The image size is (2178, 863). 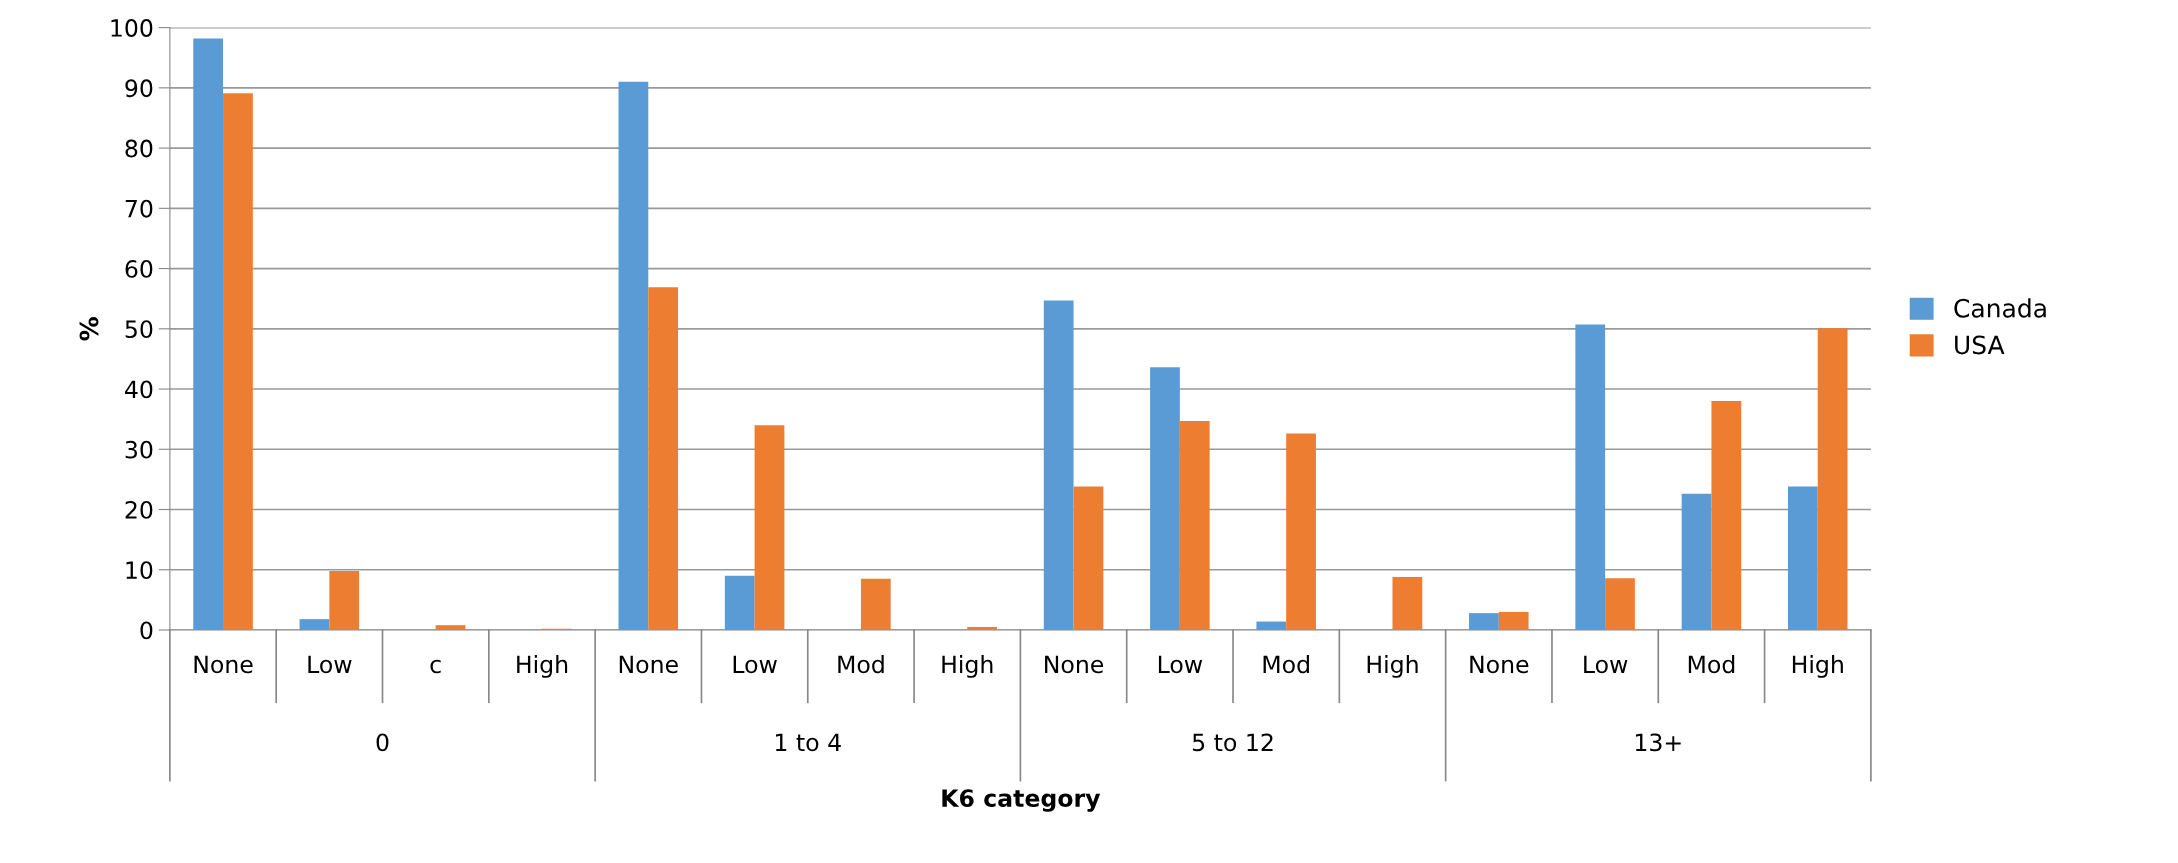 What do you see at coordinates (1232, 742) in the screenshot?
I see `text: 5 to 12` at bounding box center [1232, 742].